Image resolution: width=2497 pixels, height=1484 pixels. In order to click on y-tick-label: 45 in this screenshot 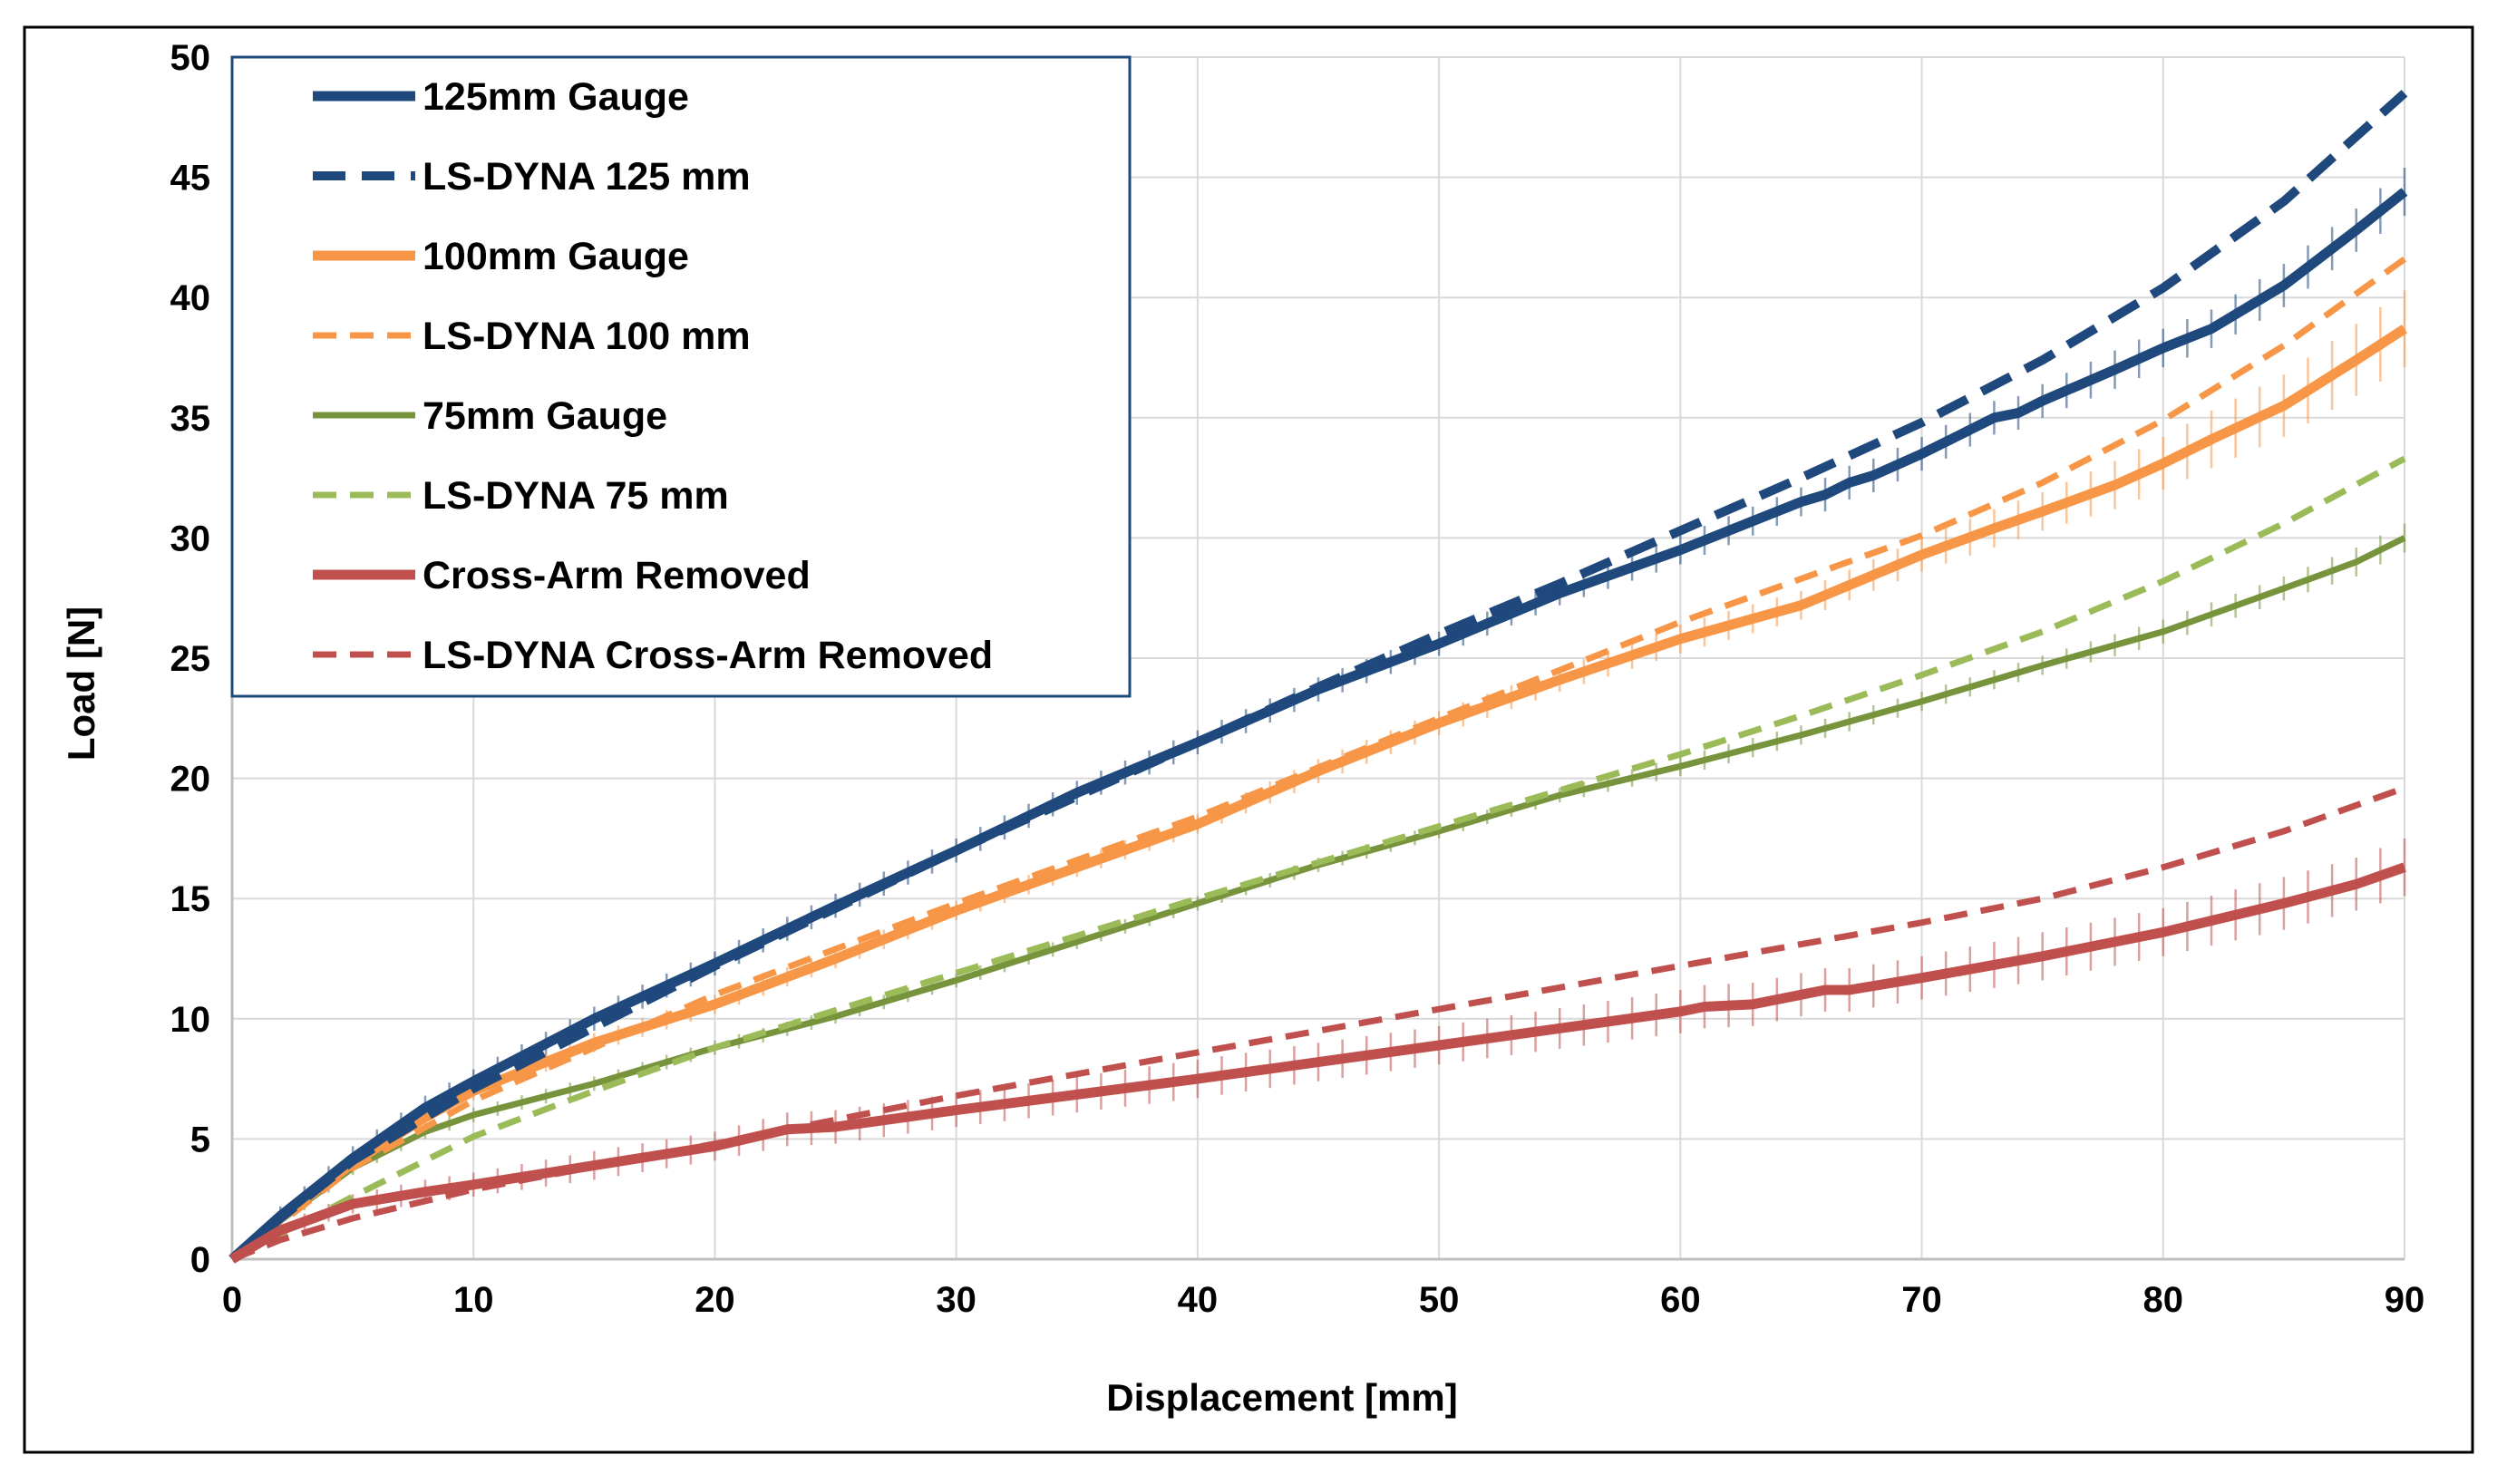, I will do `click(190, 179)`.